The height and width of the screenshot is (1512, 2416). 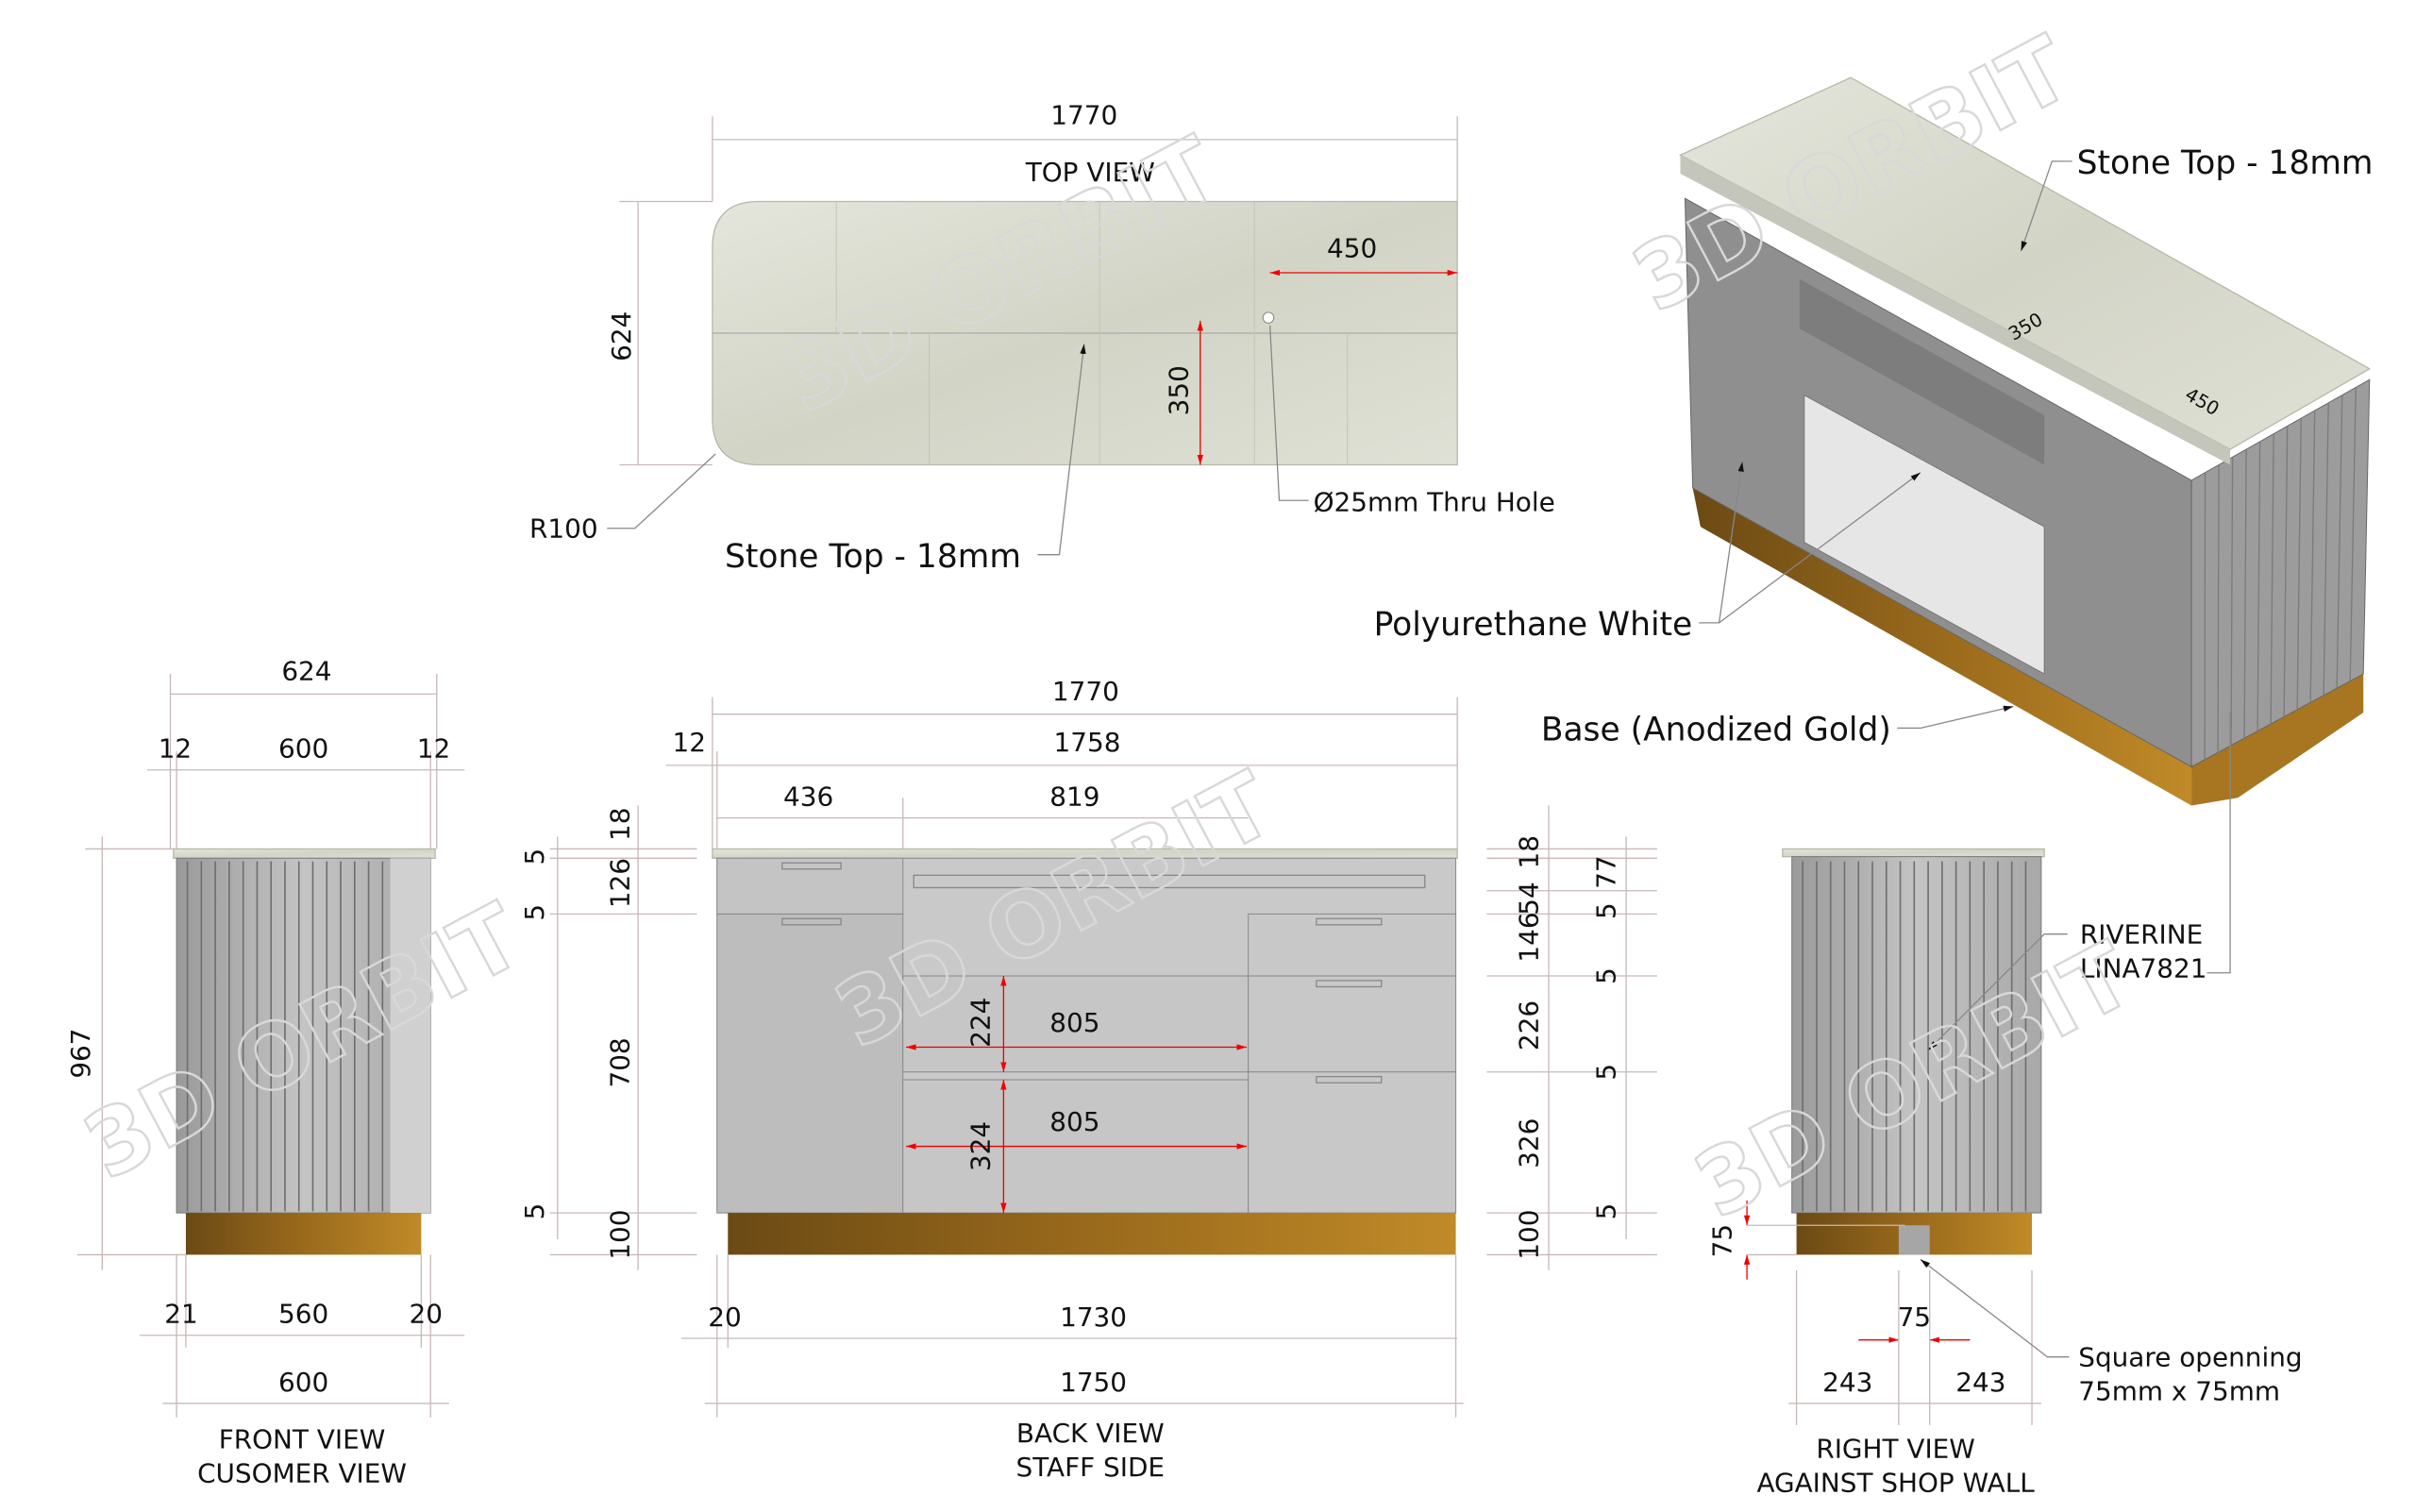 What do you see at coordinates (1534, 625) in the screenshot?
I see `iso-finish-label: Polyurethane White` at bounding box center [1534, 625].